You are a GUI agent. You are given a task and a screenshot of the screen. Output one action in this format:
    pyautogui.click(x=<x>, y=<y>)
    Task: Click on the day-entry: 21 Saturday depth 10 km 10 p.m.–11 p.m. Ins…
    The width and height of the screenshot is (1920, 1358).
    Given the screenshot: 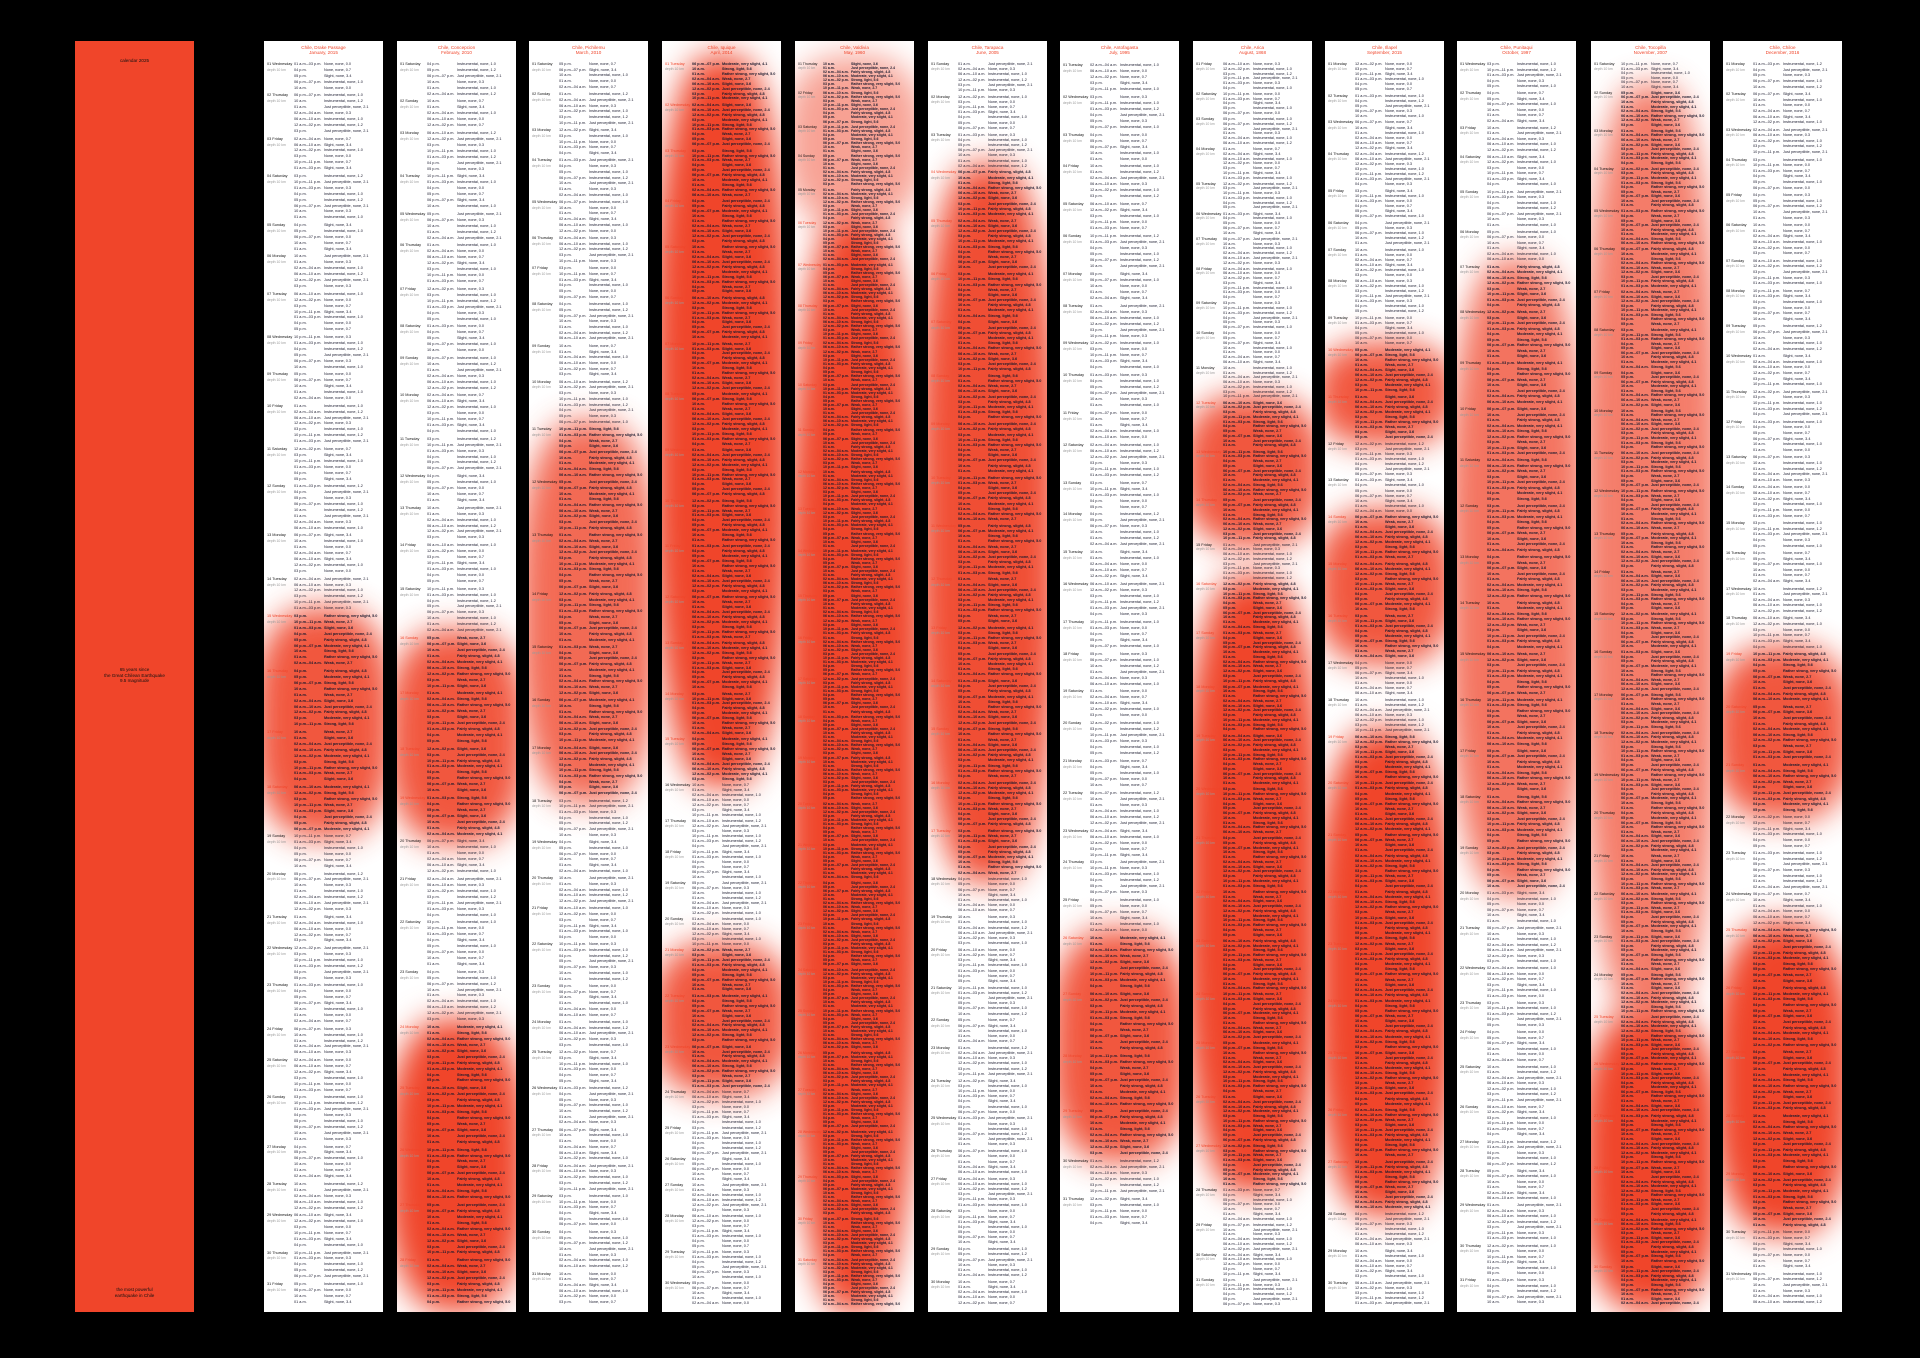 What is the action you would take?
    pyautogui.click(x=987, y=1001)
    